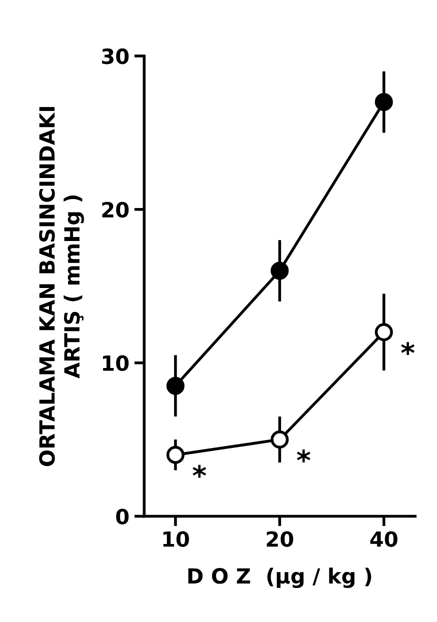  What do you see at coordinates (176, 539) in the screenshot?
I see `x-tick-label: 10` at bounding box center [176, 539].